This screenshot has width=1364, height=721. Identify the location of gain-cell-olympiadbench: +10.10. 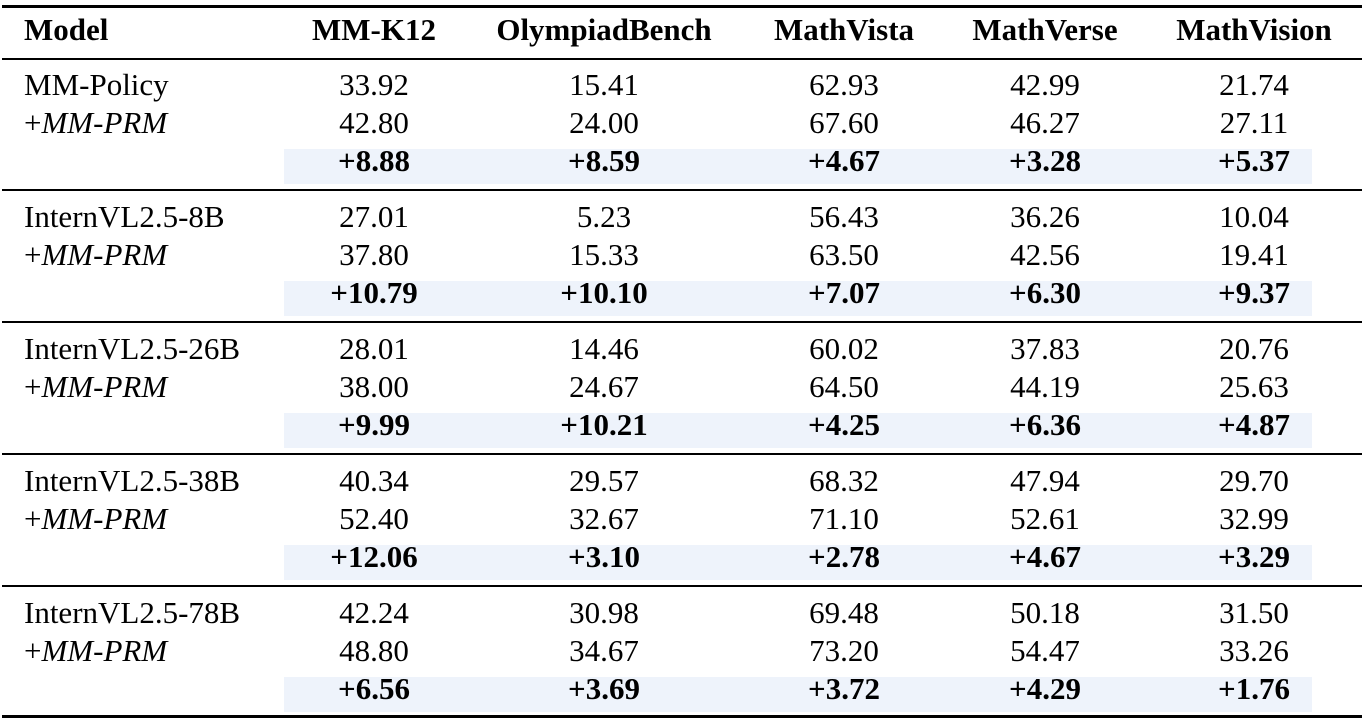
(604, 292).